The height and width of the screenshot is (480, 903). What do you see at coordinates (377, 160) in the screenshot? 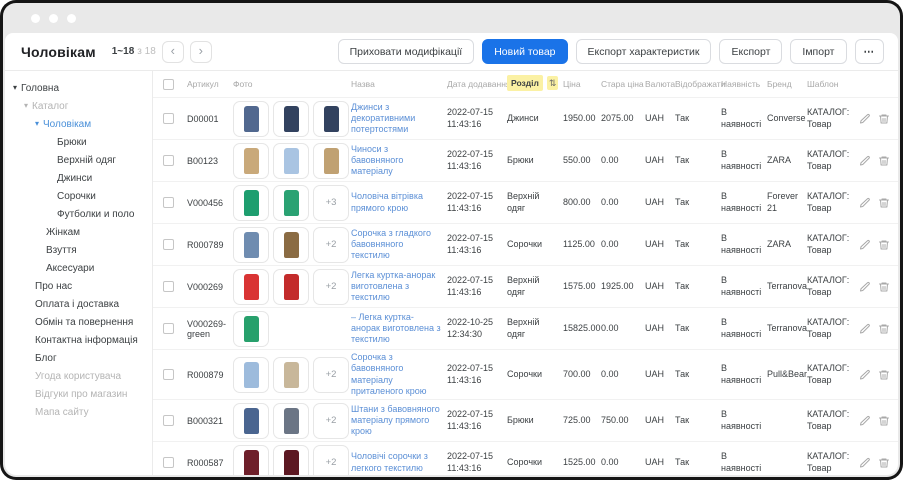
I see `product-name-link: Чиноси з бавовняного матеріалу` at bounding box center [377, 160].